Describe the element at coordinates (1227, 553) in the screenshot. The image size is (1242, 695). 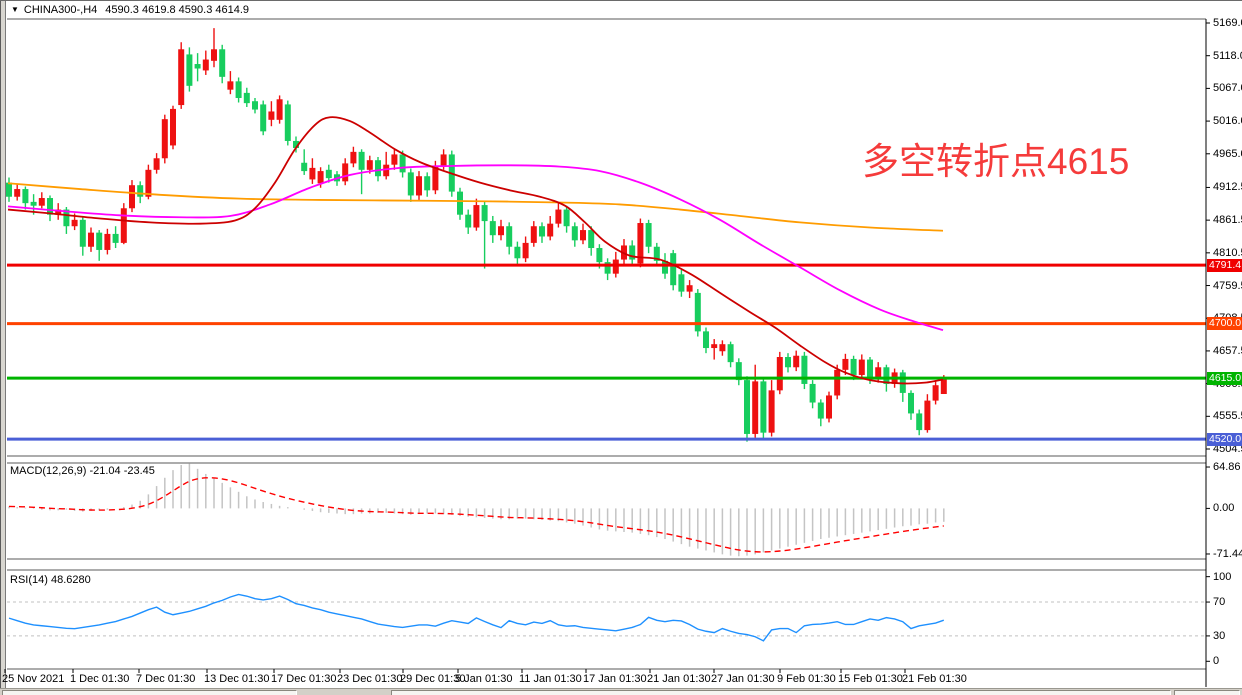
I see `macd-tick-label: -71.44` at that location.